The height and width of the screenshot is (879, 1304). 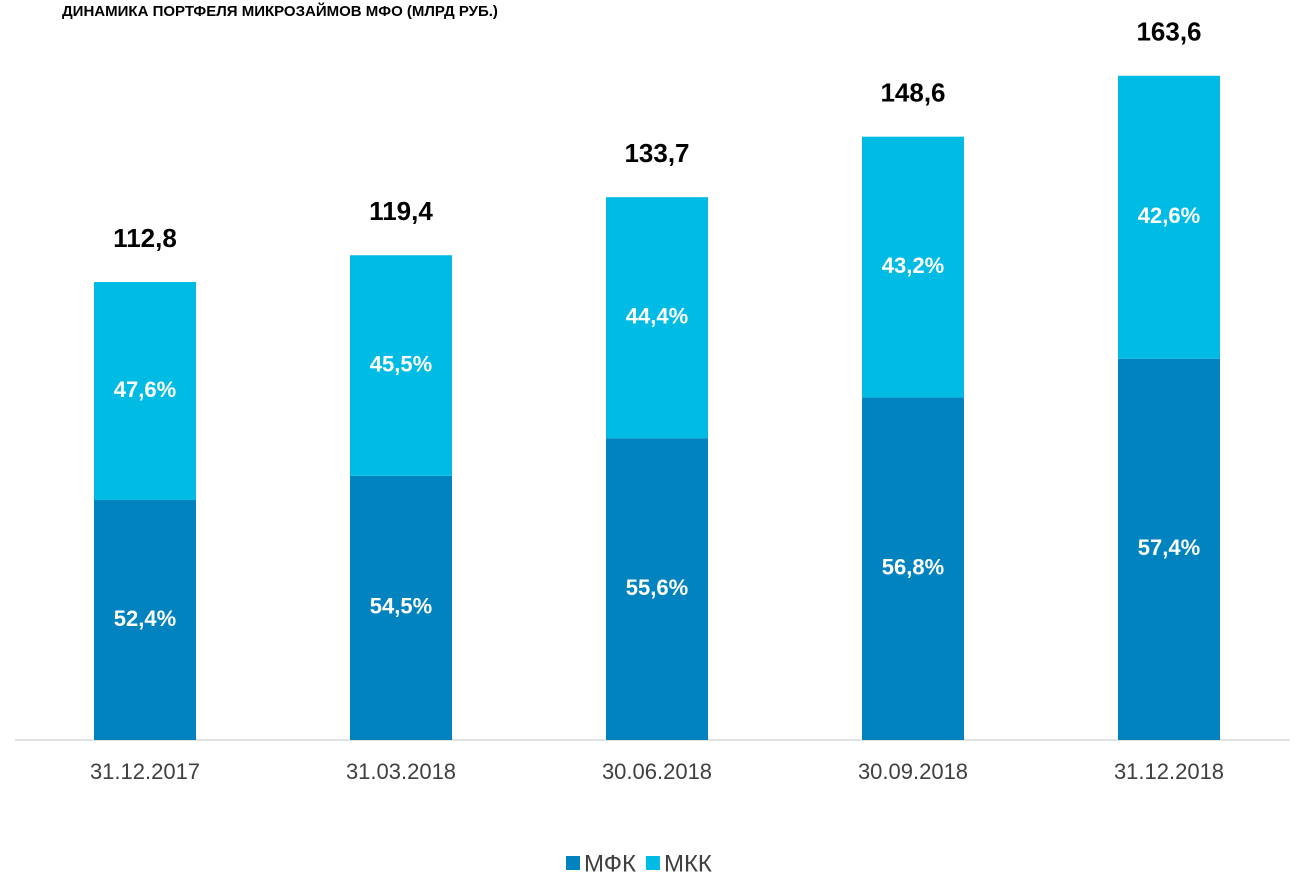 What do you see at coordinates (145, 771) in the screenshot?
I see `x-tick-label: 31.12.2017` at bounding box center [145, 771].